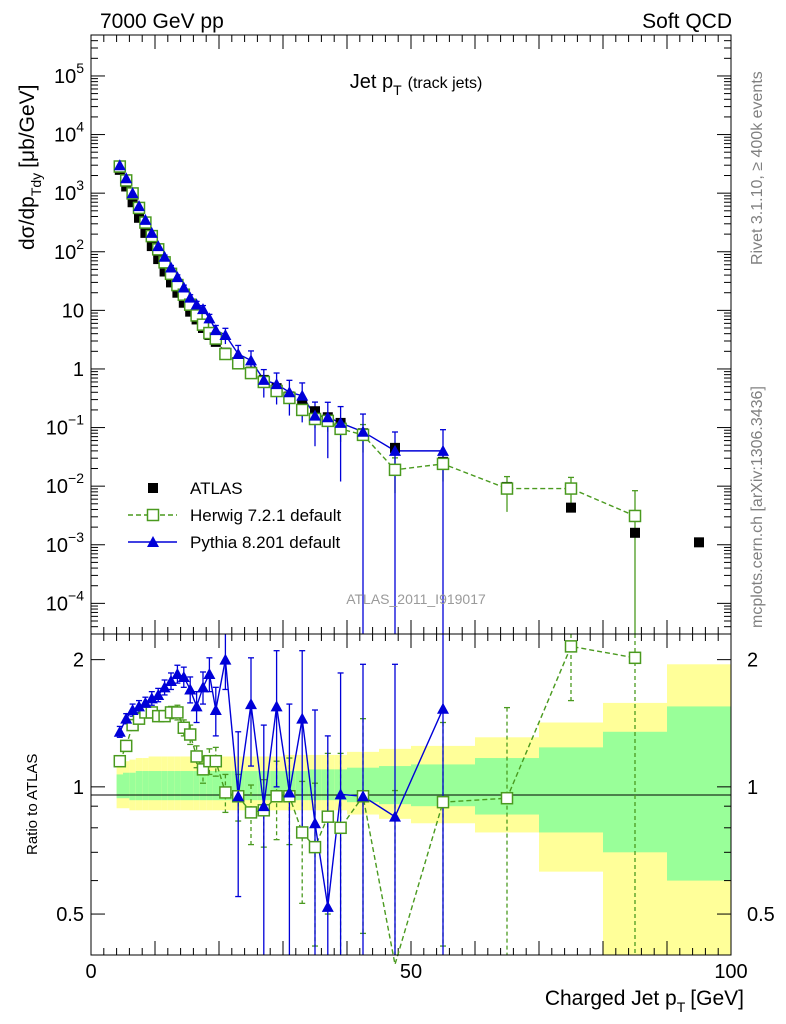  Describe the element at coordinates (30, 168) in the screenshot. I see `main-y-axis-label: dσ/dpTdy[μb/GeV]` at that location.